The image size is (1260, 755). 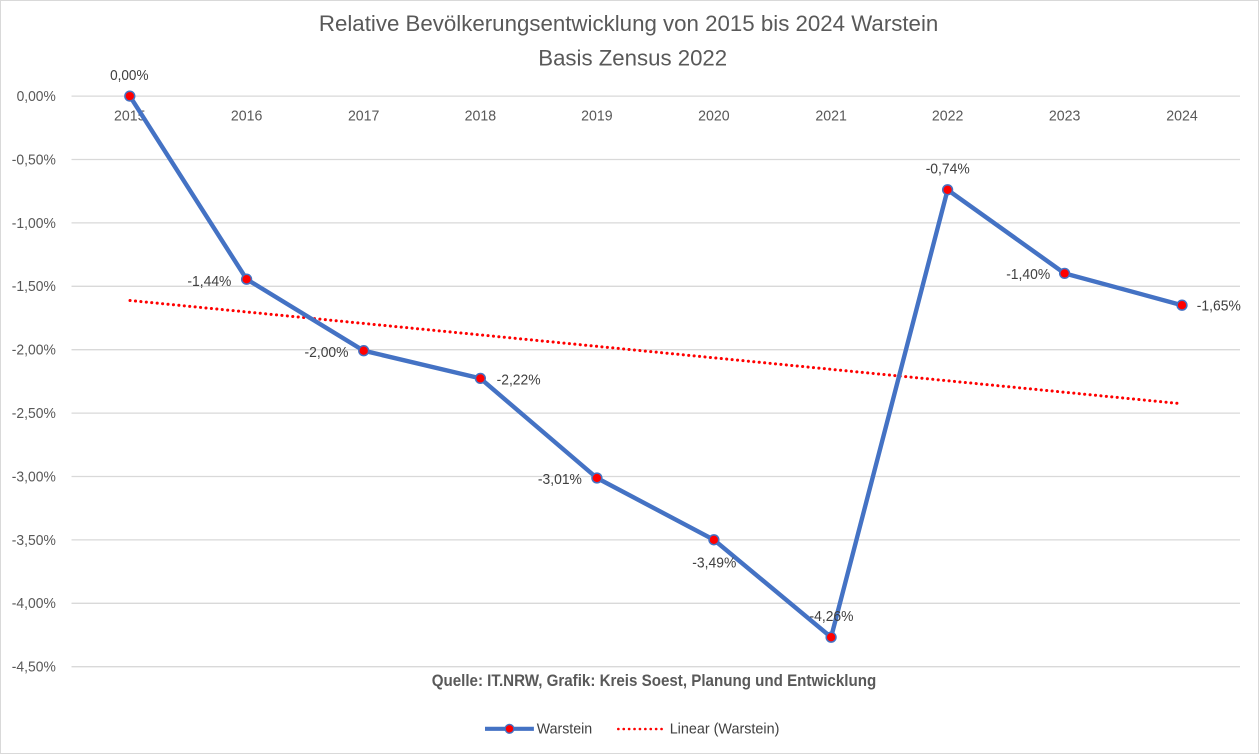 What do you see at coordinates (632, 57) in the screenshot?
I see `svg-text: Basis Zensus 2022` at bounding box center [632, 57].